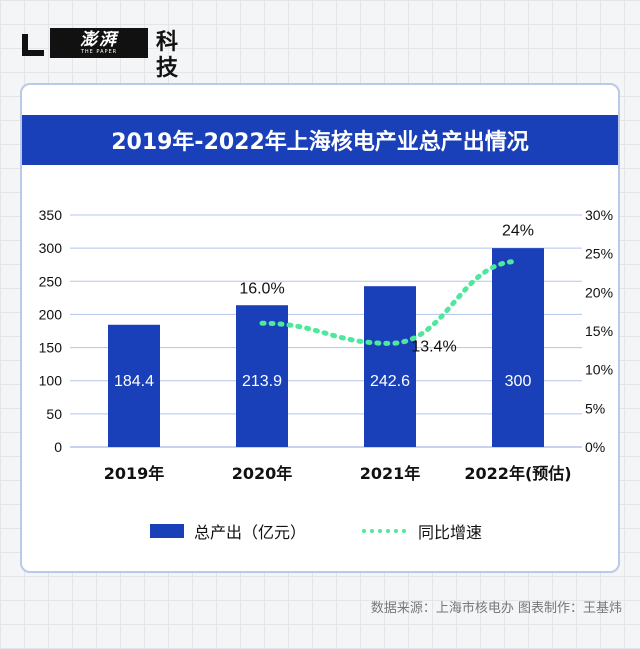 This screenshot has width=640, height=649. Describe the element at coordinates (58, 447) in the screenshot. I see `y-left-tick-label: 0` at that location.